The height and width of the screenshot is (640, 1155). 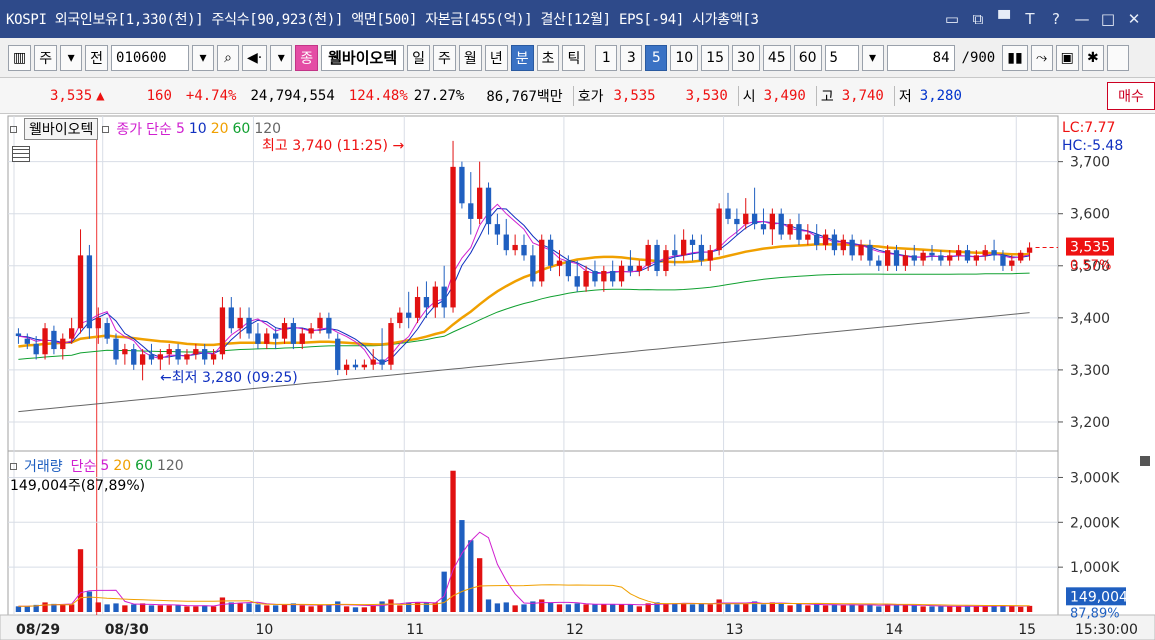 What do you see at coordinates (952, 19) in the screenshot?
I see `restore-icon: ▭` at bounding box center [952, 19].